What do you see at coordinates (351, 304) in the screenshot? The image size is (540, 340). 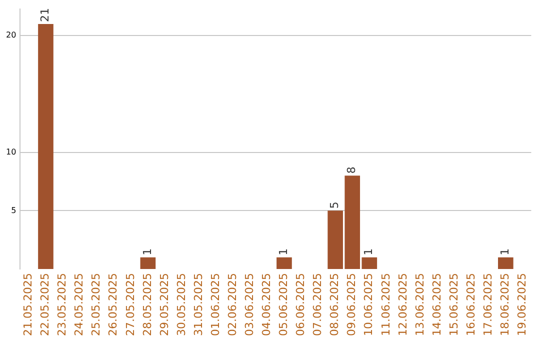 I see `x-tick-label: 09.06.2025` at bounding box center [351, 304].